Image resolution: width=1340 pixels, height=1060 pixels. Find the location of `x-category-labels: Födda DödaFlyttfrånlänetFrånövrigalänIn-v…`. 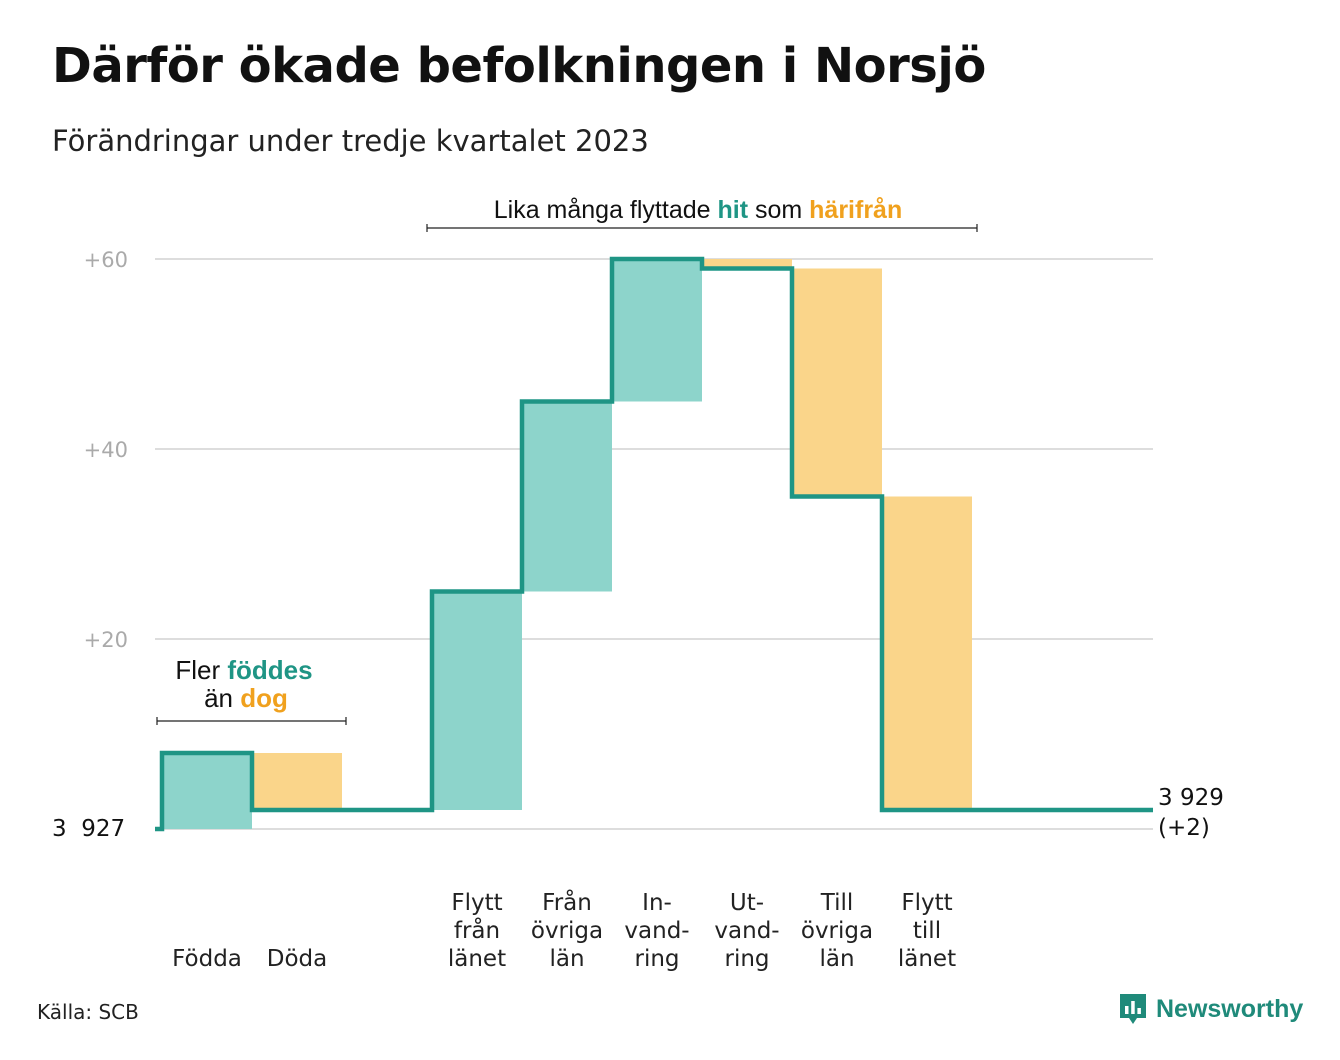

x-category-labels: Födda DödaFlyttfrånlänetFrånövrigalänIn-v… is located at coordinates (564, 930).